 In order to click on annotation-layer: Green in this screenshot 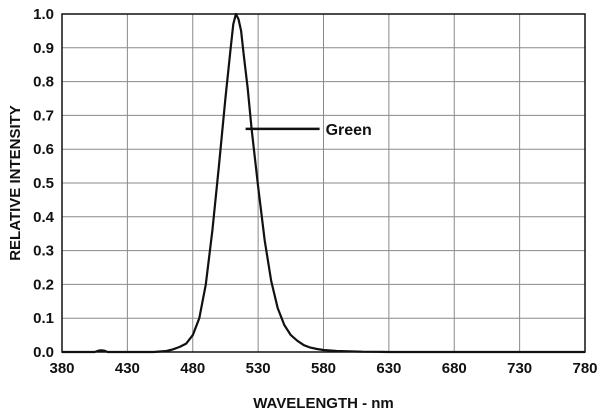, I will do `click(308, 130)`.